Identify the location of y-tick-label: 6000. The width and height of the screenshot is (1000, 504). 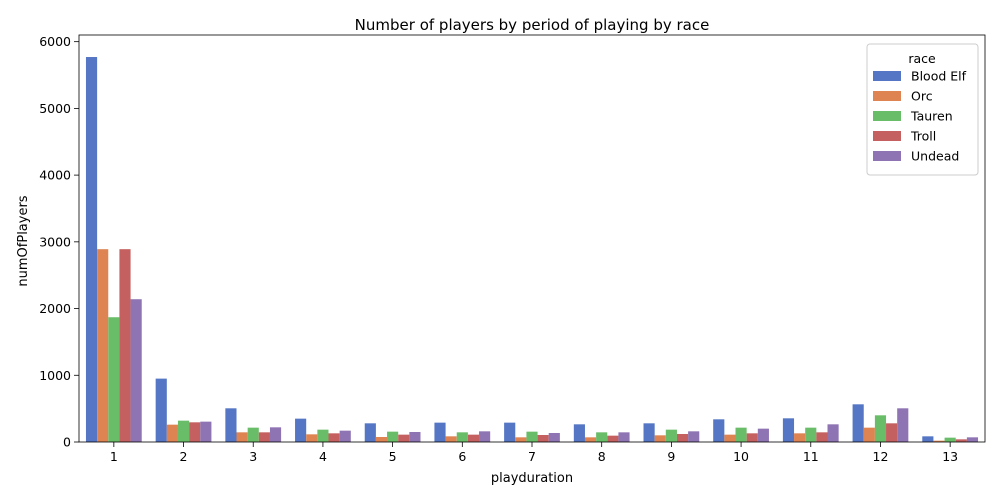
(55, 41).